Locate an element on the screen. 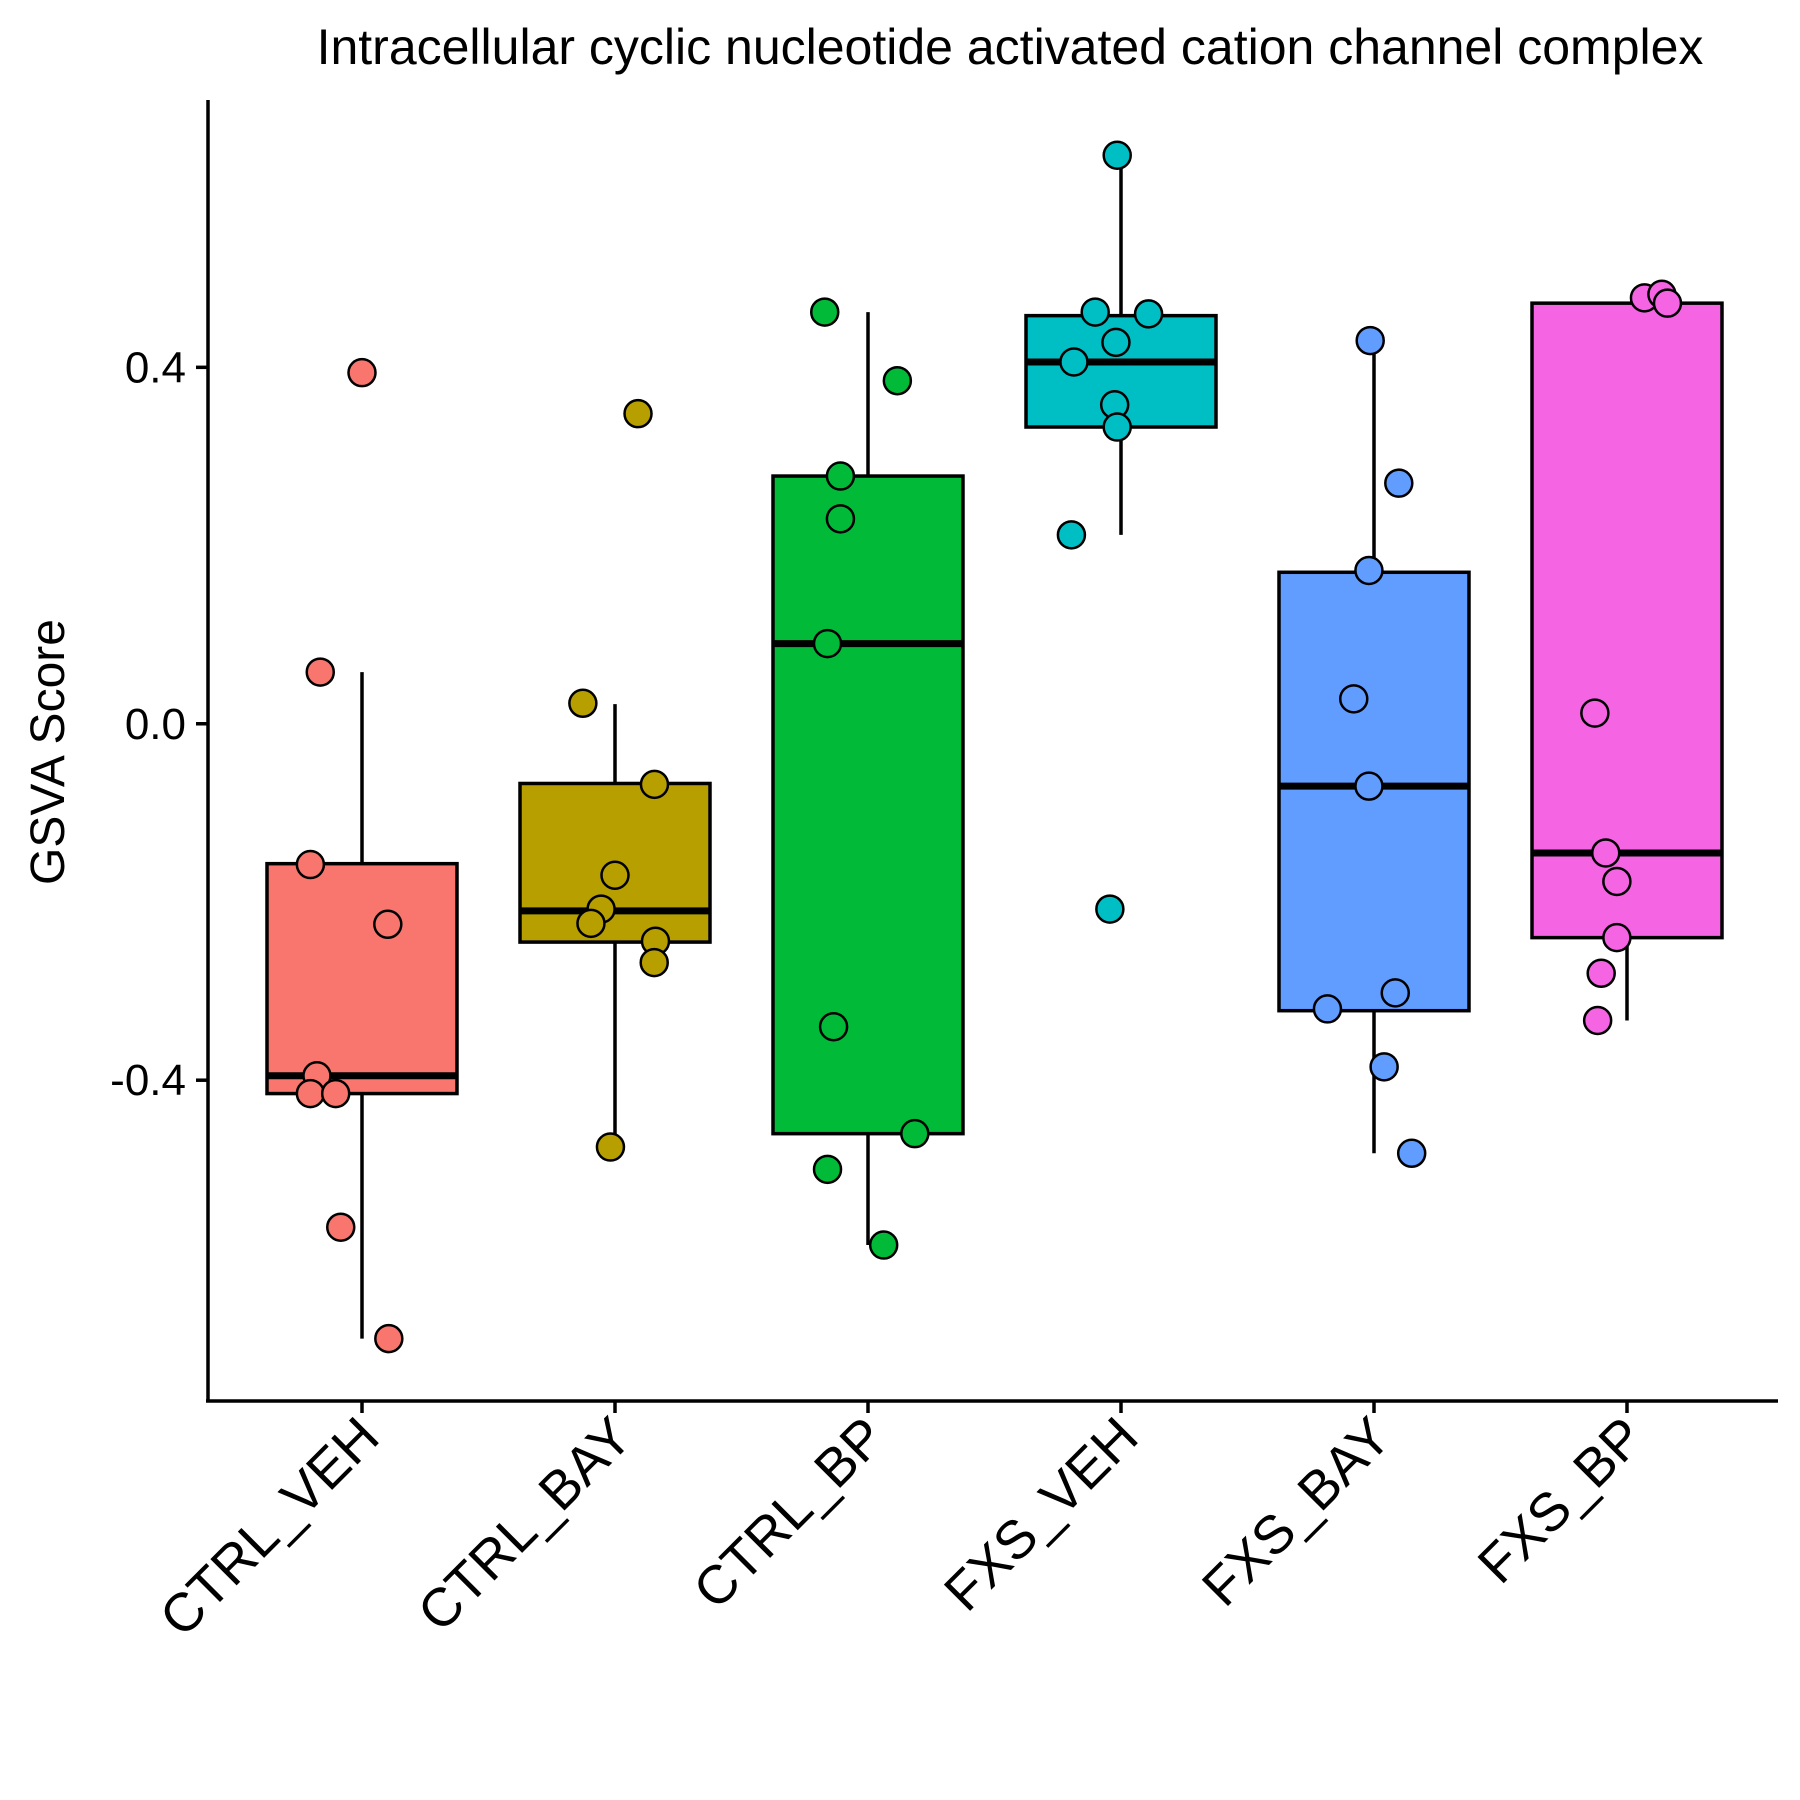 The width and height of the screenshot is (1800, 1800). x-tick-label: FXS_BP is located at coordinates (1561, 1500).